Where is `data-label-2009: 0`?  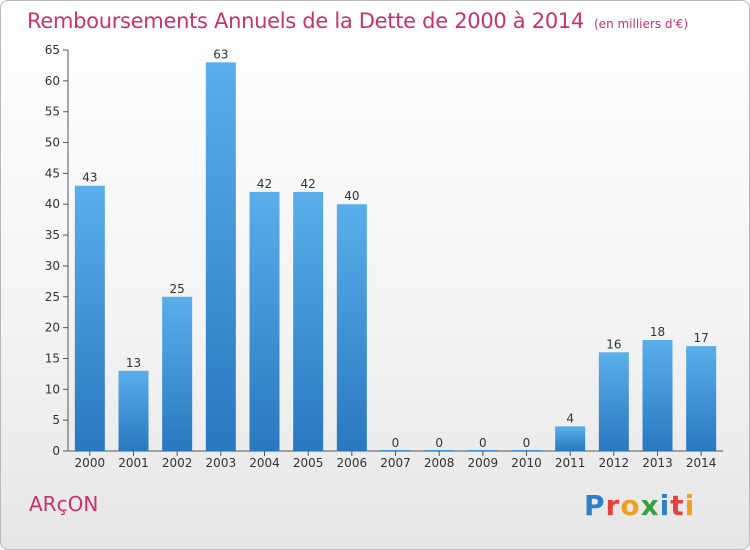 data-label-2009: 0 is located at coordinates (483, 443).